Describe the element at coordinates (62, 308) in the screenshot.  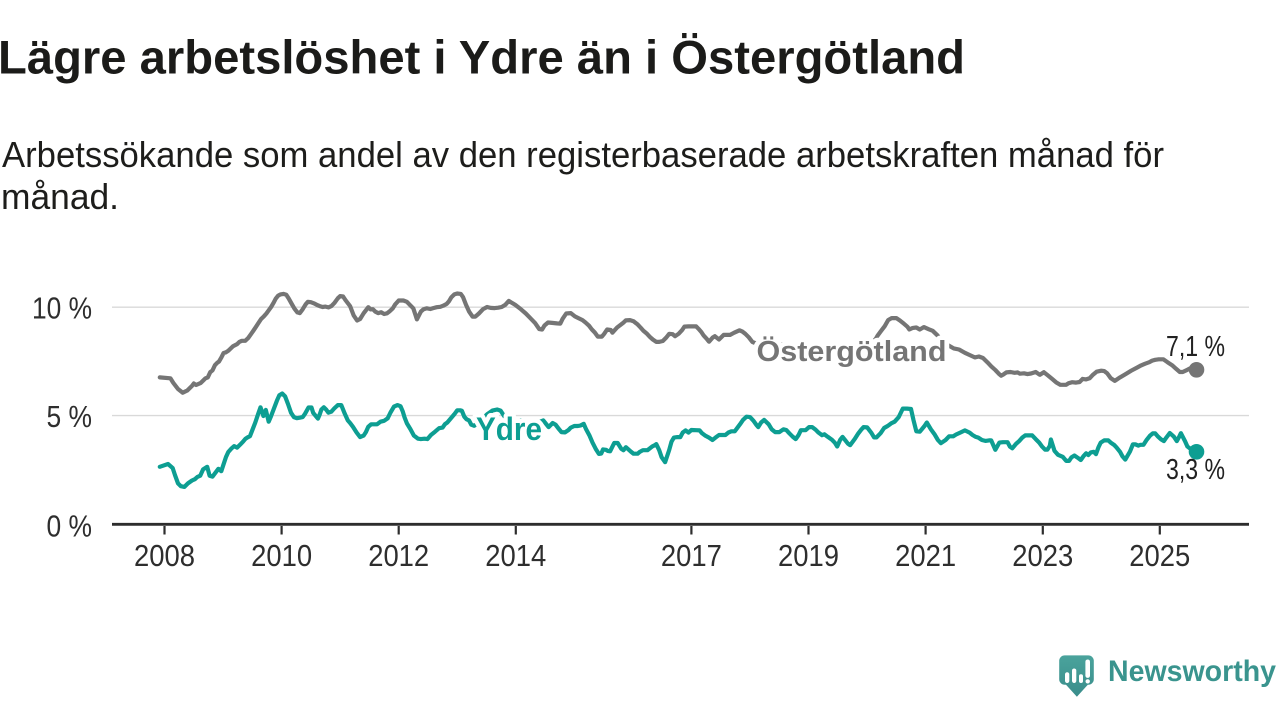
I see `svg-text: 10 %` at that location.